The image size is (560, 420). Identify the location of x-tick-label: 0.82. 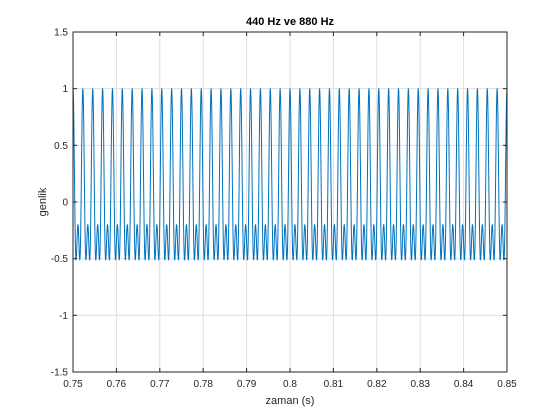
(377, 384).